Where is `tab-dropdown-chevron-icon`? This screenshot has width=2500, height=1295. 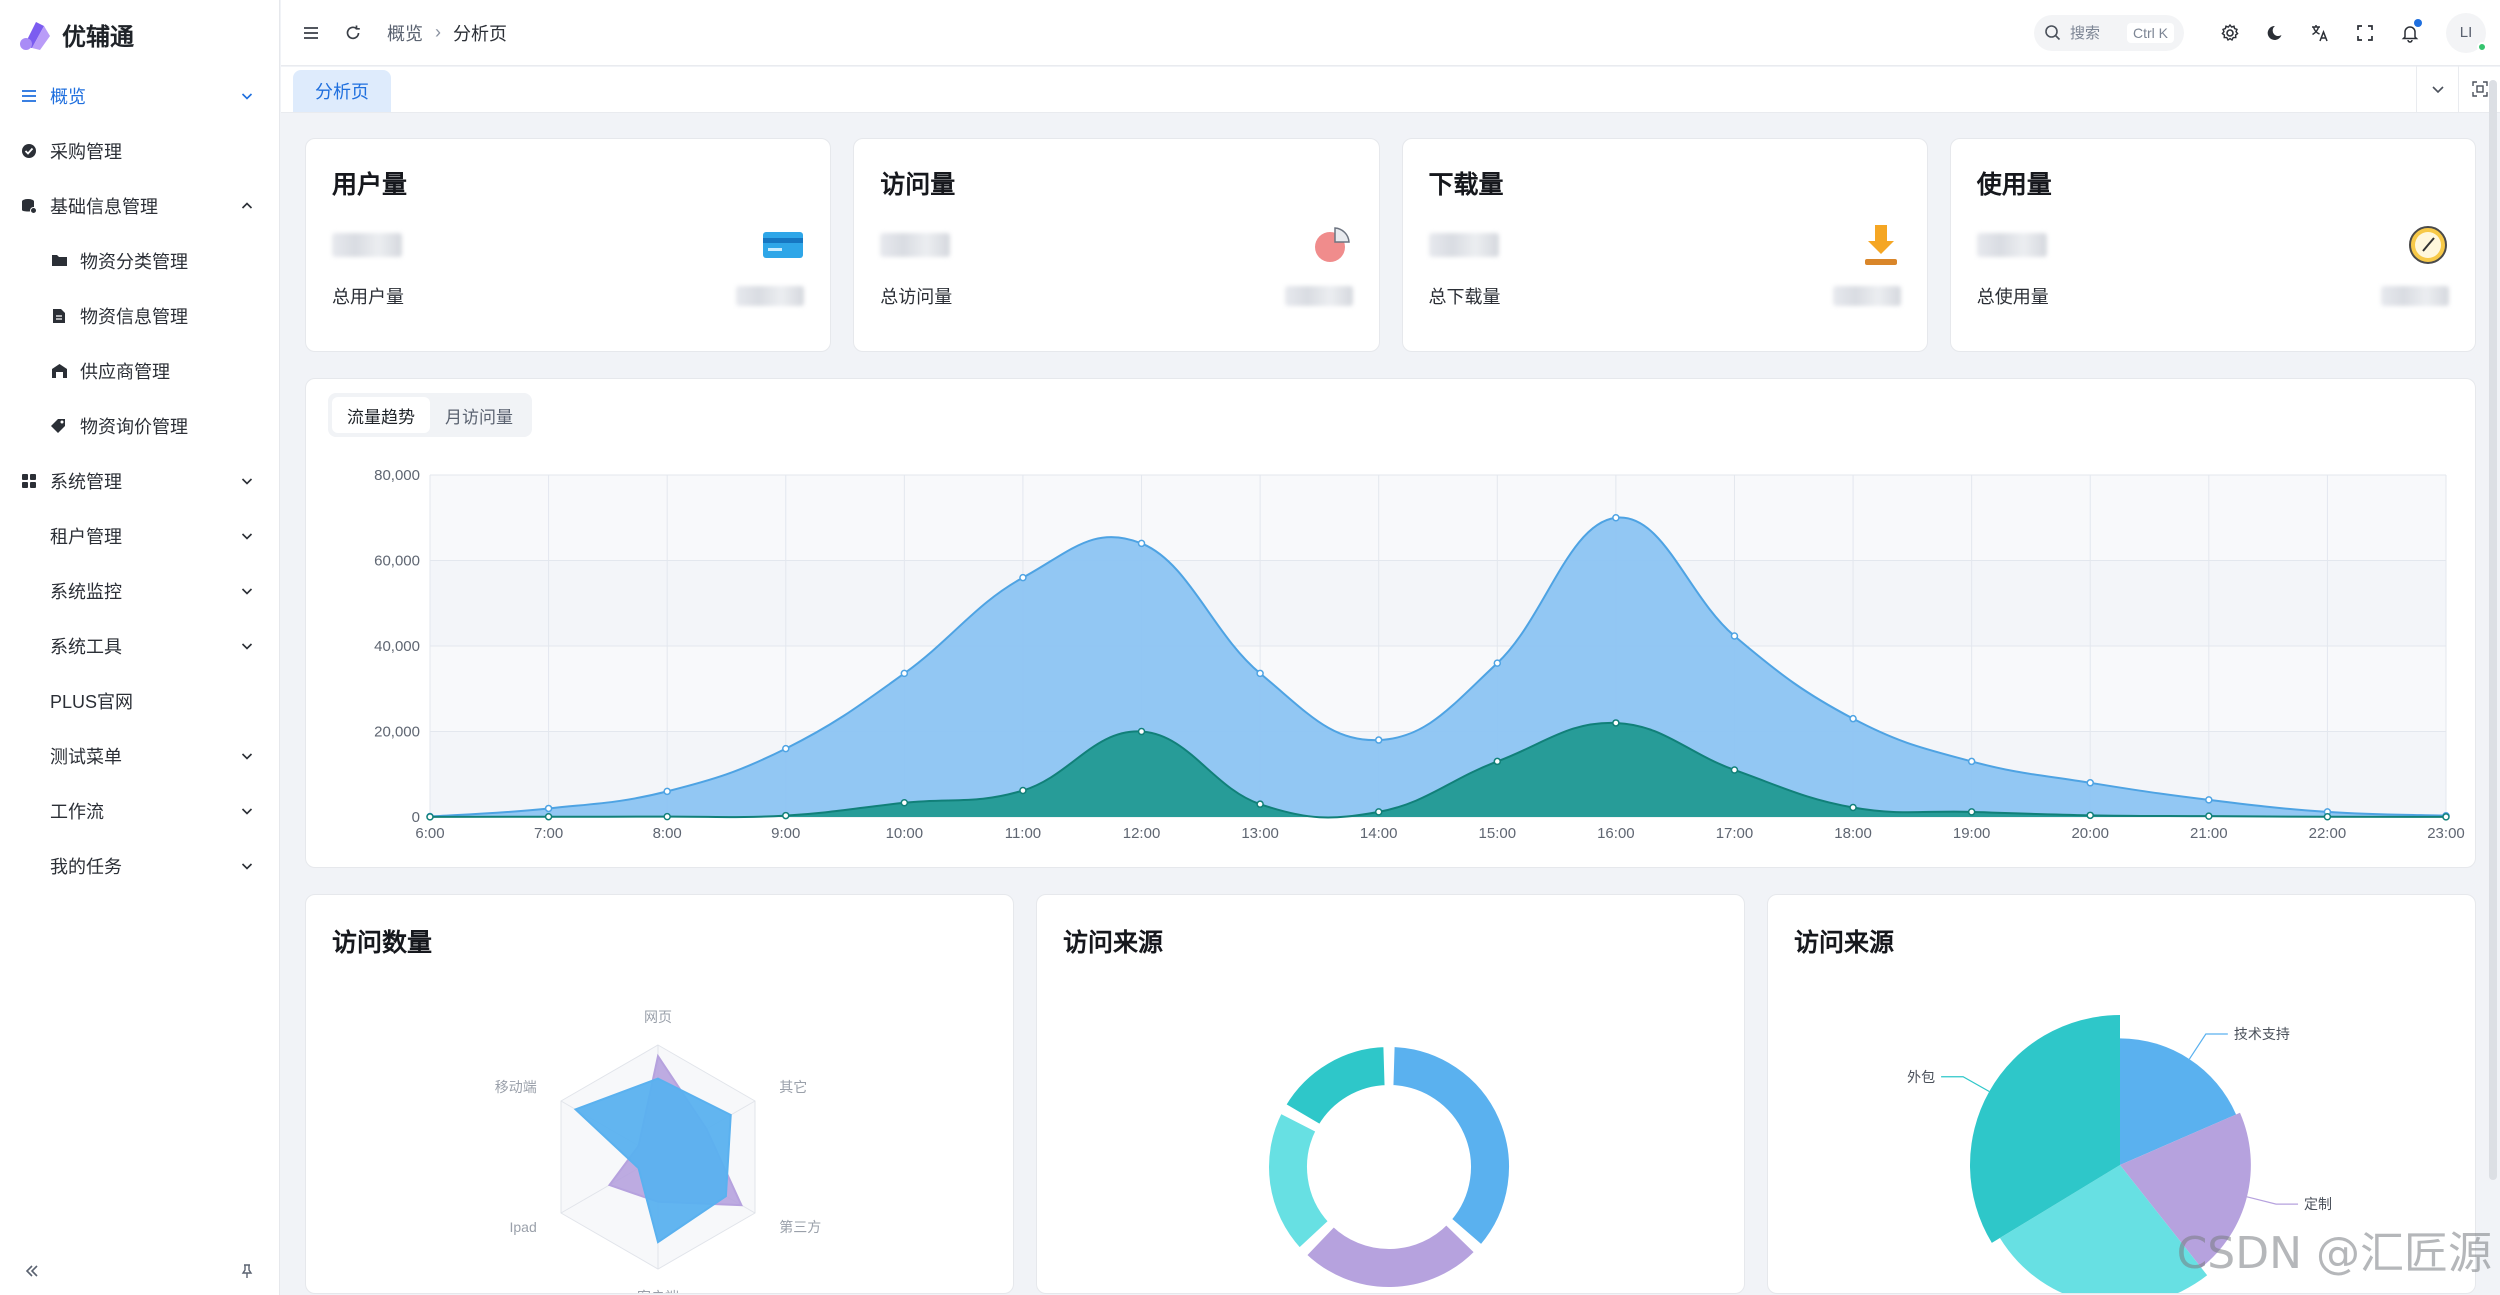 tab-dropdown-chevron-icon is located at coordinates (2437, 89).